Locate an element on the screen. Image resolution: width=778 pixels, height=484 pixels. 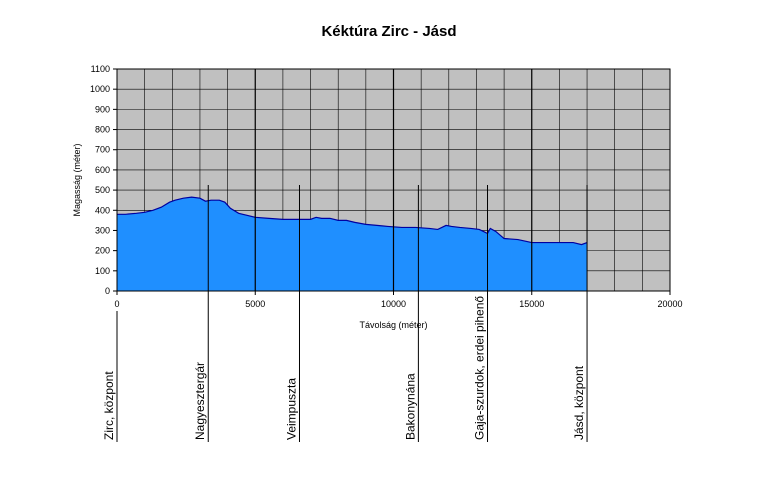
x-axis-label: Távolság (méter) is located at coordinates (393, 325).